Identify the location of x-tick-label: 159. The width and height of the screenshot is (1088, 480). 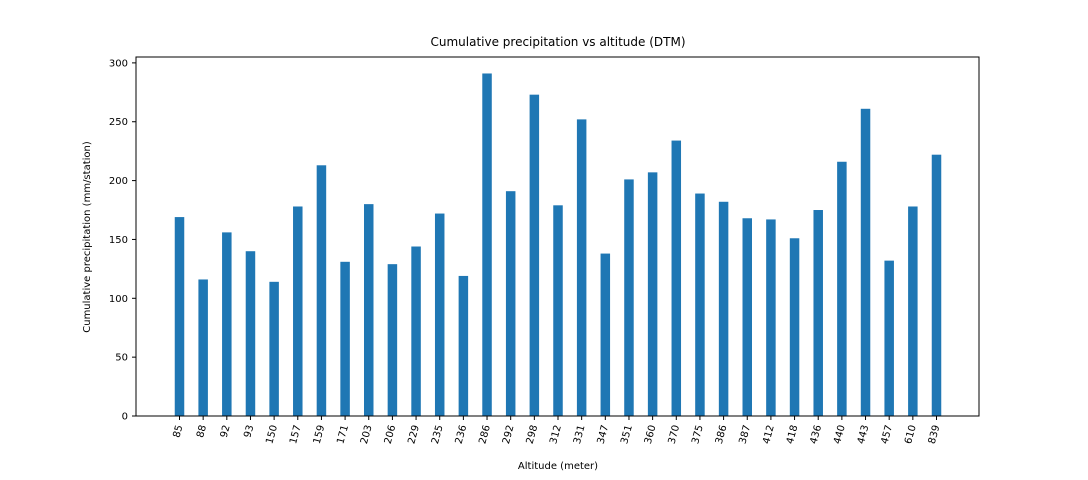
(320, 434).